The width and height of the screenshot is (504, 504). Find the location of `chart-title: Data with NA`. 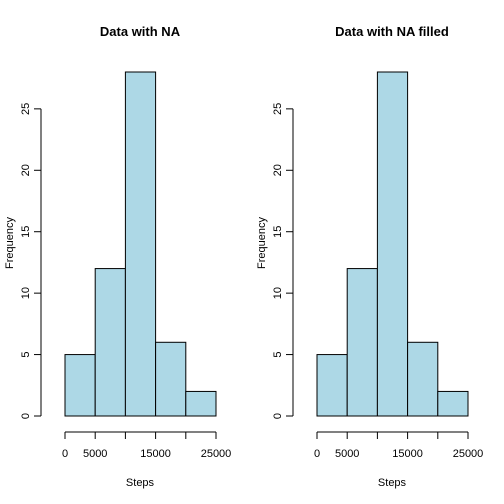

chart-title: Data with NA is located at coordinates (140, 31).